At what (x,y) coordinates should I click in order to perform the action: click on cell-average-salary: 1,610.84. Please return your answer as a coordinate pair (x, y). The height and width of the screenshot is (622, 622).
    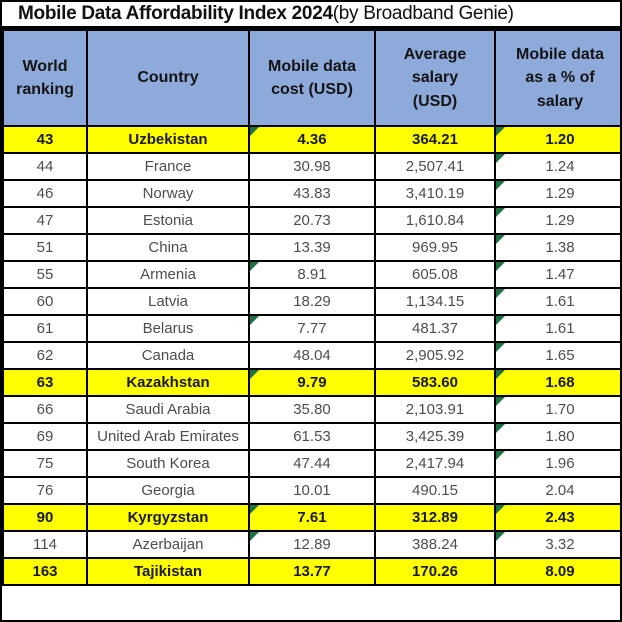
    Looking at the image, I should click on (435, 220).